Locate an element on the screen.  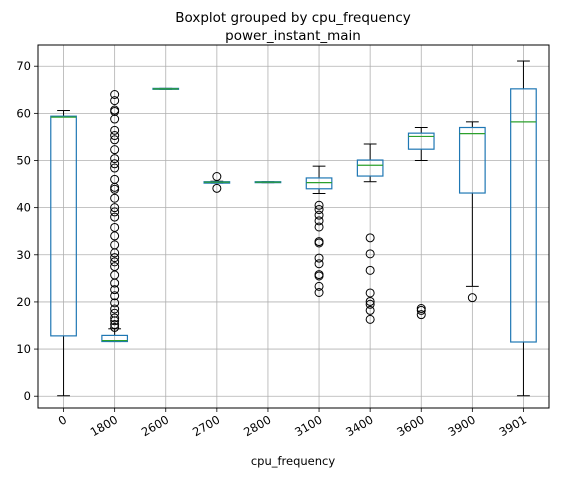
y-tick-label: 30 is located at coordinates (23, 255).